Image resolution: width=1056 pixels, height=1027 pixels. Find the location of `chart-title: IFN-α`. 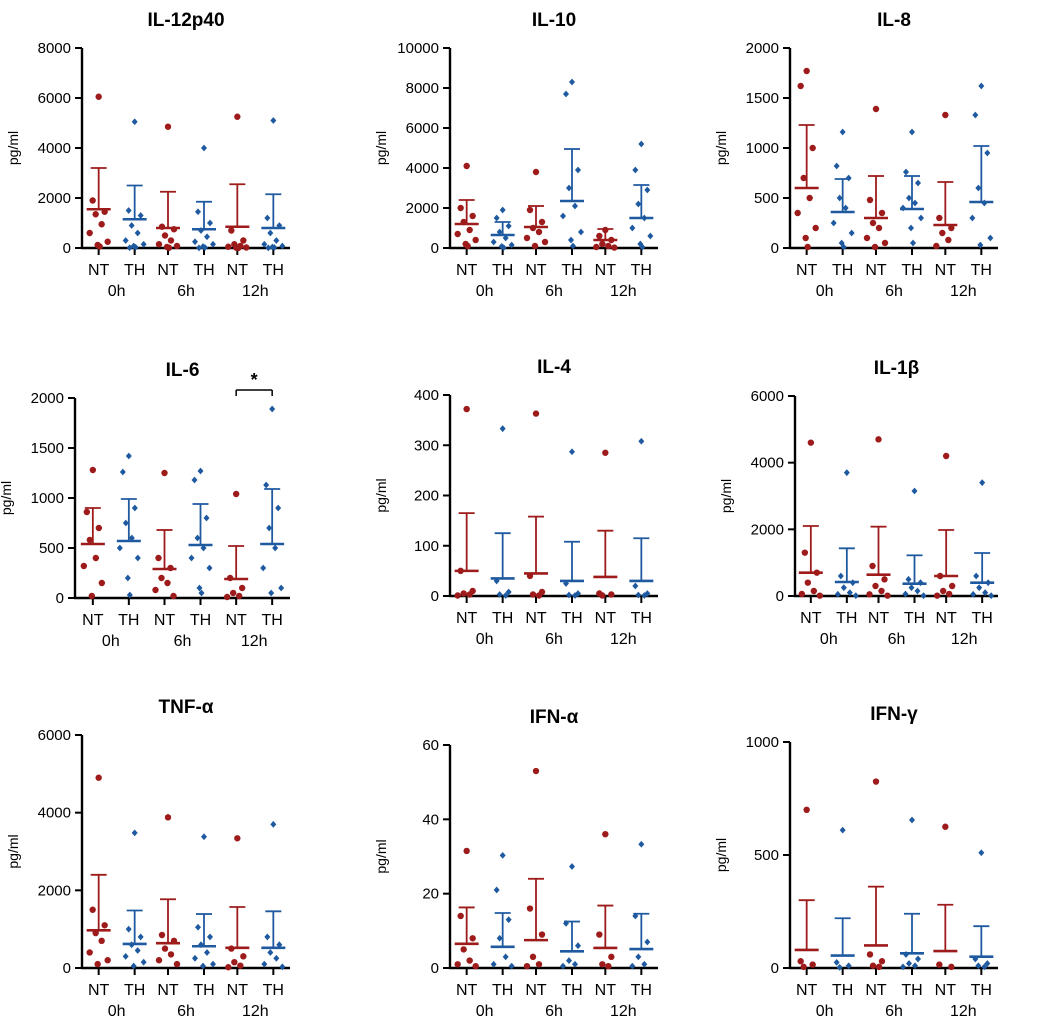

chart-title: IFN-α is located at coordinates (554, 717).